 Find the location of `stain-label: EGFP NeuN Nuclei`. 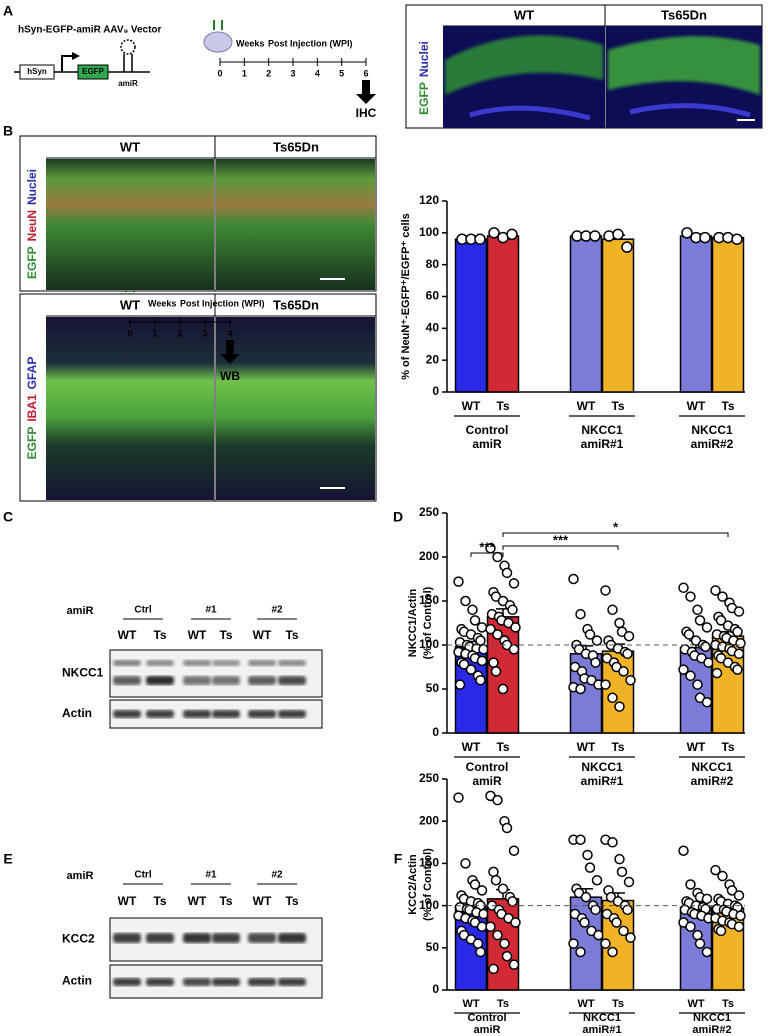

stain-label: EGFP NeuN Nuclei is located at coordinates (32, 224).